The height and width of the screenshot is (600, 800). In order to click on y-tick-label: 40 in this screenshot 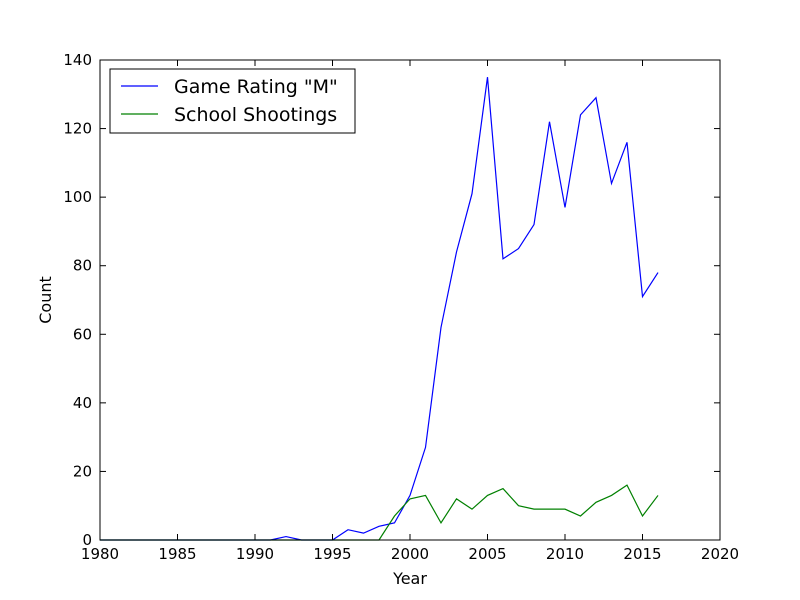, I will do `click(82, 403)`.